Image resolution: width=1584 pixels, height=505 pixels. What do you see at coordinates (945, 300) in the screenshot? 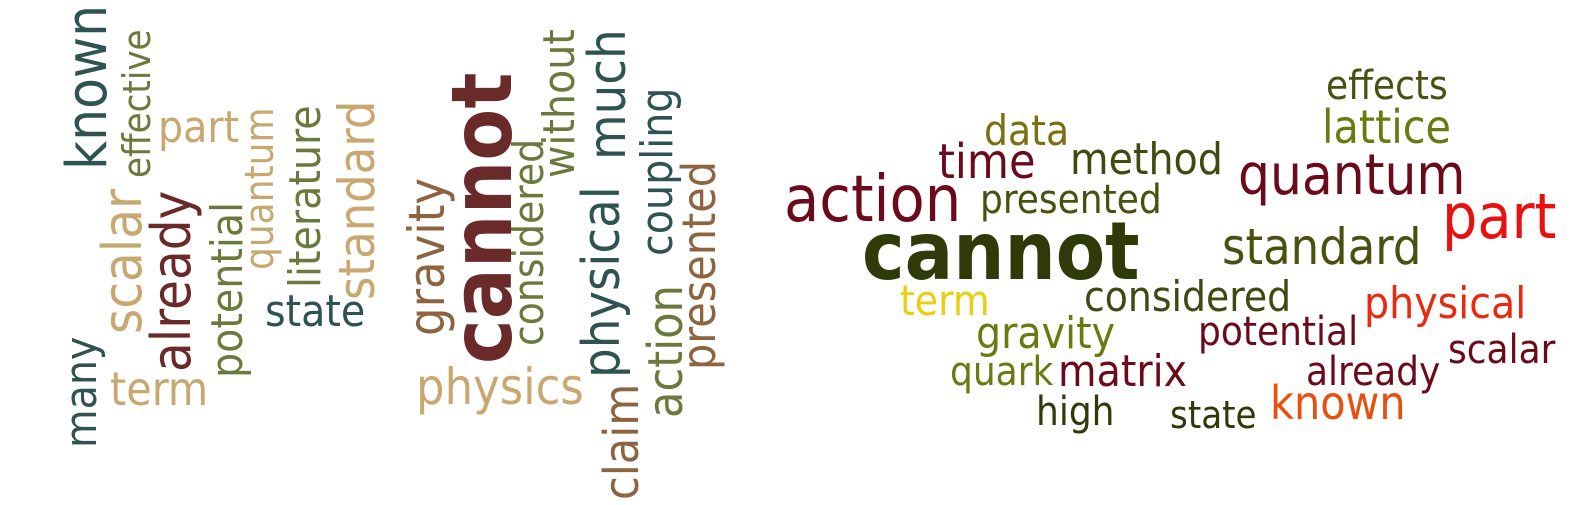
I see `right-word-term: term` at bounding box center [945, 300].